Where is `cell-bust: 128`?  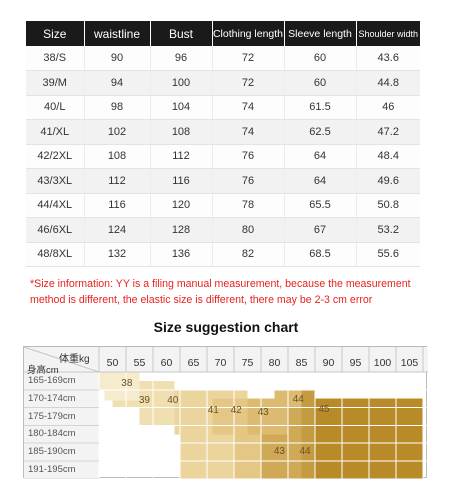 cell-bust: 128 is located at coordinates (181, 230).